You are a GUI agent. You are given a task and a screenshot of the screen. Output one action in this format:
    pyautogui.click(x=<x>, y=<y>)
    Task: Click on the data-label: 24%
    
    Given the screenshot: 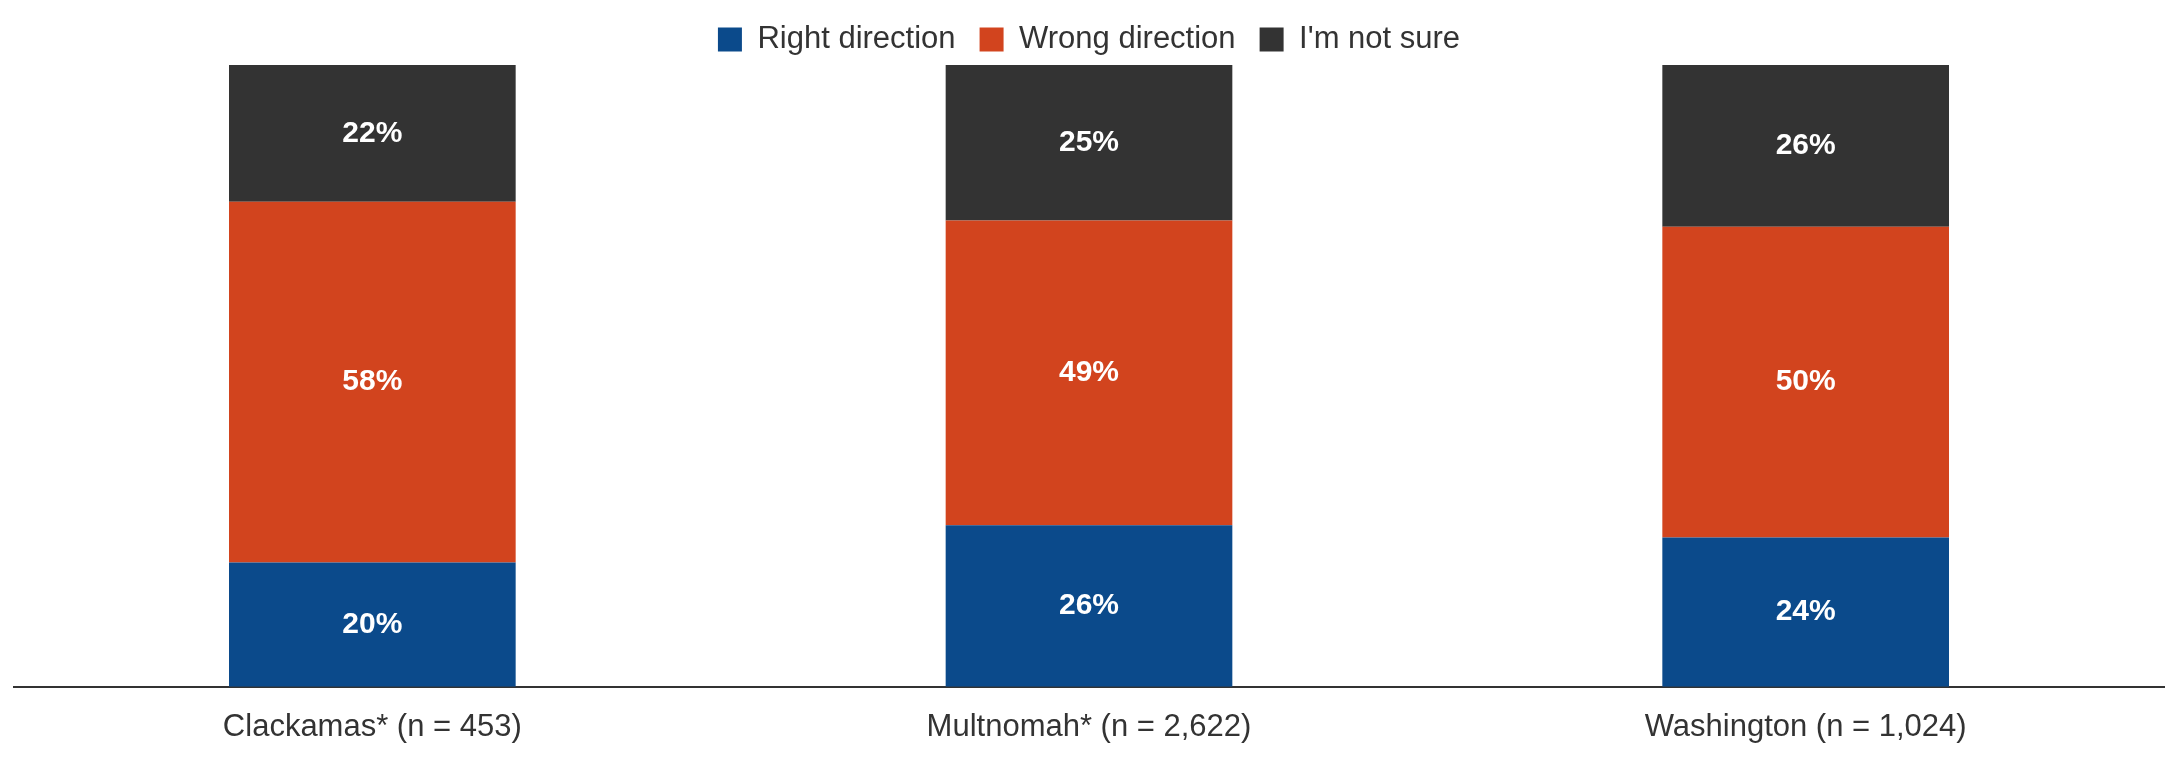 What is the action you would take?
    pyautogui.click(x=1805, y=610)
    